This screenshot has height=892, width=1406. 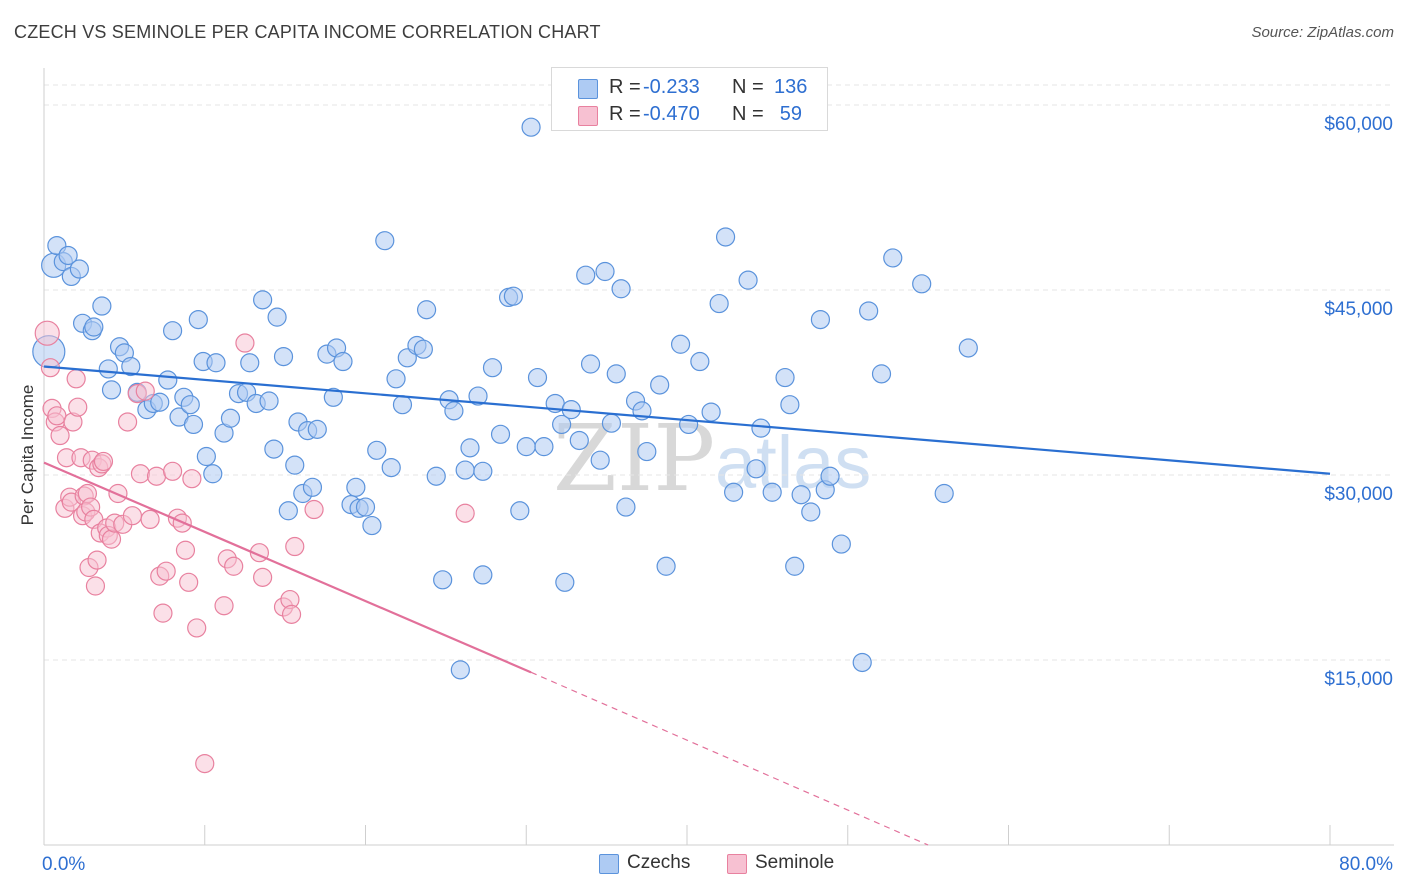 What do you see at coordinates (1366, 864) in the screenshot?
I see `x-tick-label: 80.0%` at bounding box center [1366, 864].